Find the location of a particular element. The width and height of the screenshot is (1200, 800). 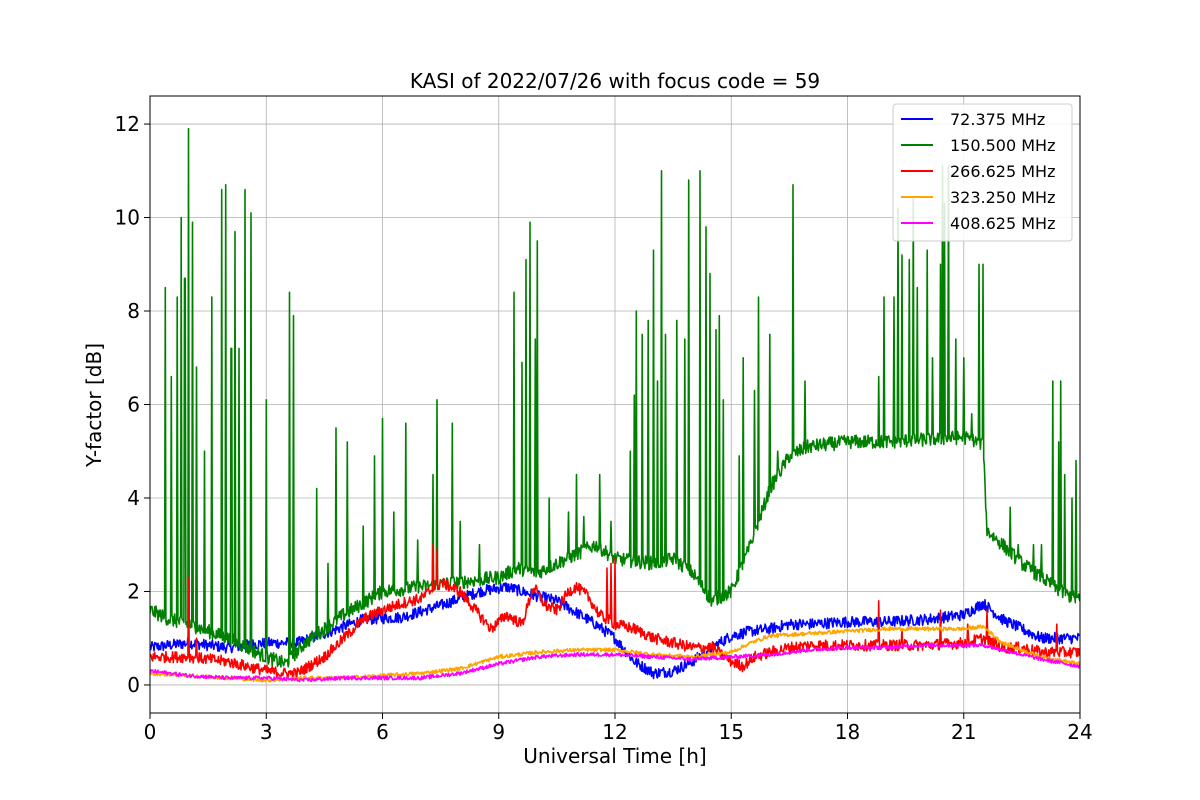

x-axis-label: Universal Time [h] is located at coordinates (614, 756).